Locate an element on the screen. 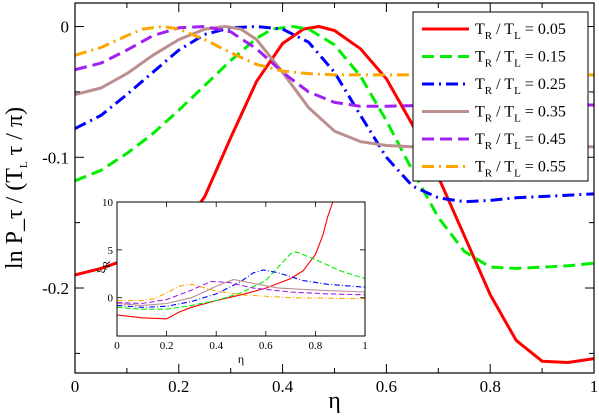 This screenshot has height=418, width=599. inset-y-tick-label: 5 is located at coordinates (111, 251).